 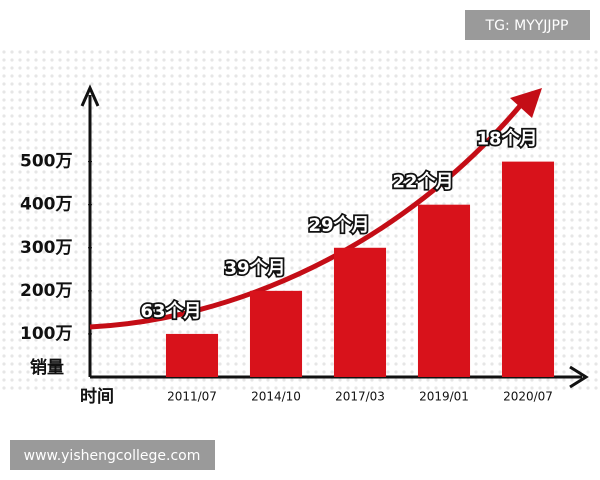 What do you see at coordinates (276, 397) in the screenshot?
I see `x-tick-label: 2014/10` at bounding box center [276, 397].